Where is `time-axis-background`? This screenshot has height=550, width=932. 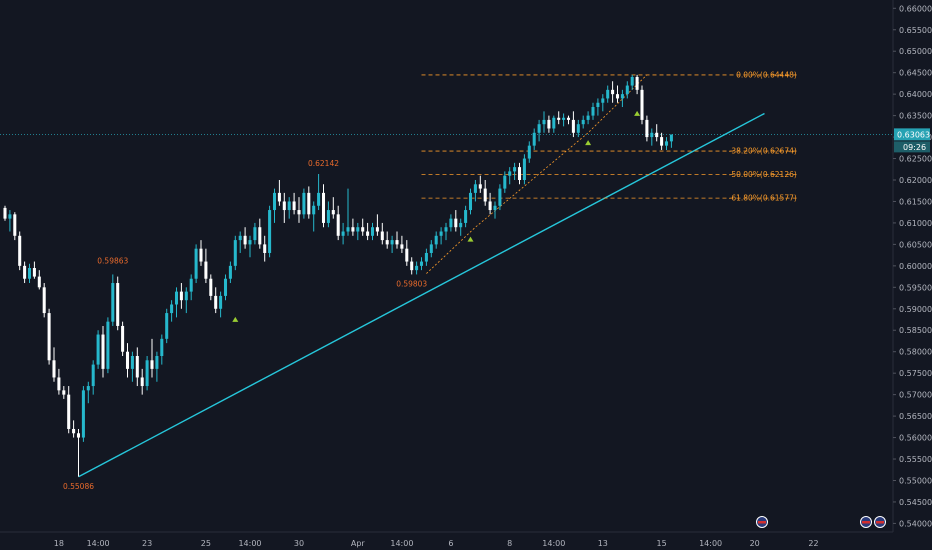 time-axis-background is located at coordinates (466, 541).